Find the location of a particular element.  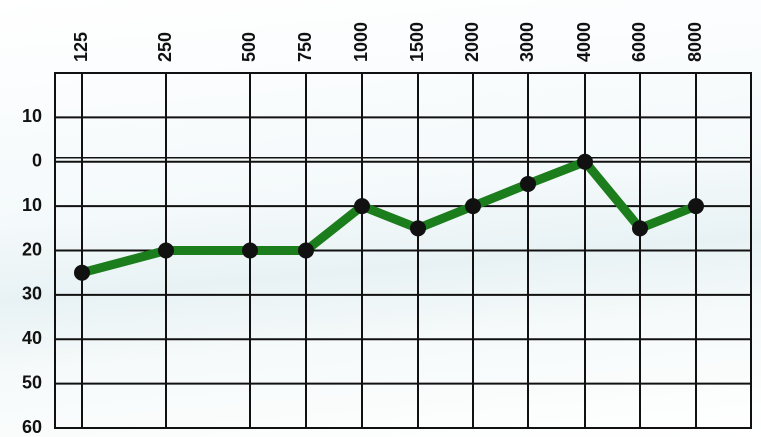

y-tick-label: 20 is located at coordinates (32, 249).